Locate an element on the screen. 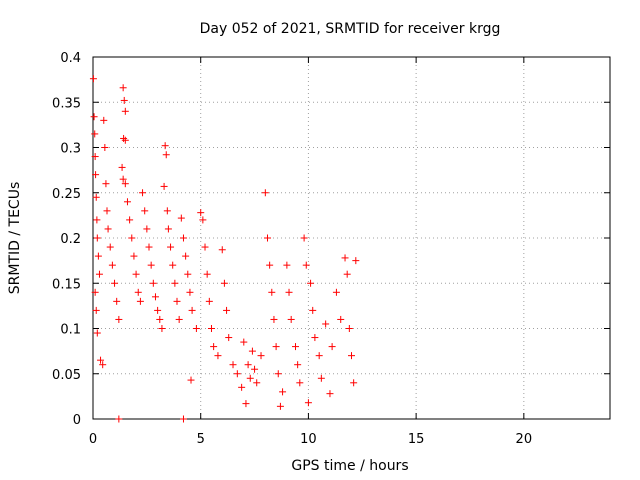 The height and width of the screenshot is (480, 640). x-tick-label: 5 is located at coordinates (201, 439).